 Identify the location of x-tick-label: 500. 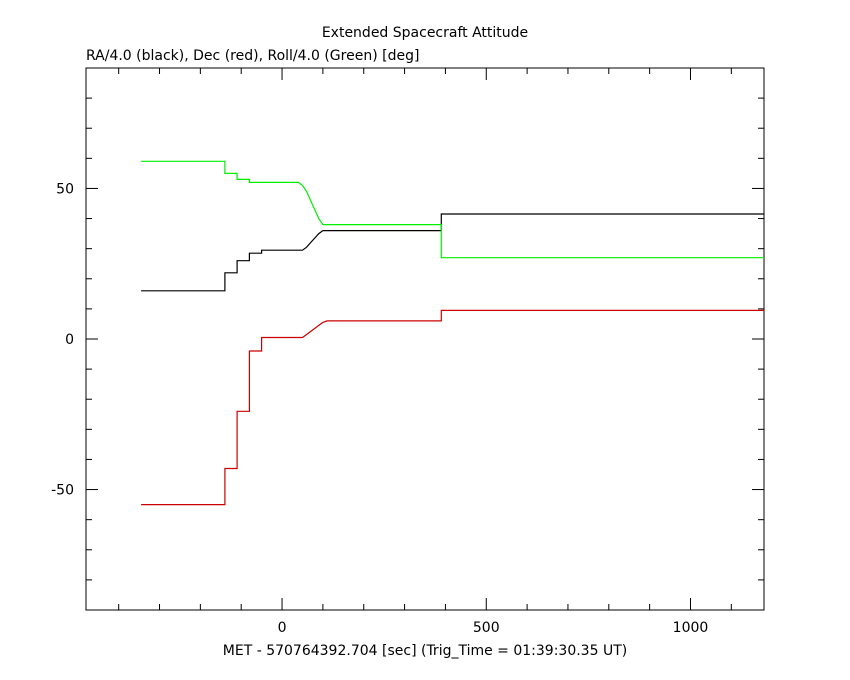
(486, 628).